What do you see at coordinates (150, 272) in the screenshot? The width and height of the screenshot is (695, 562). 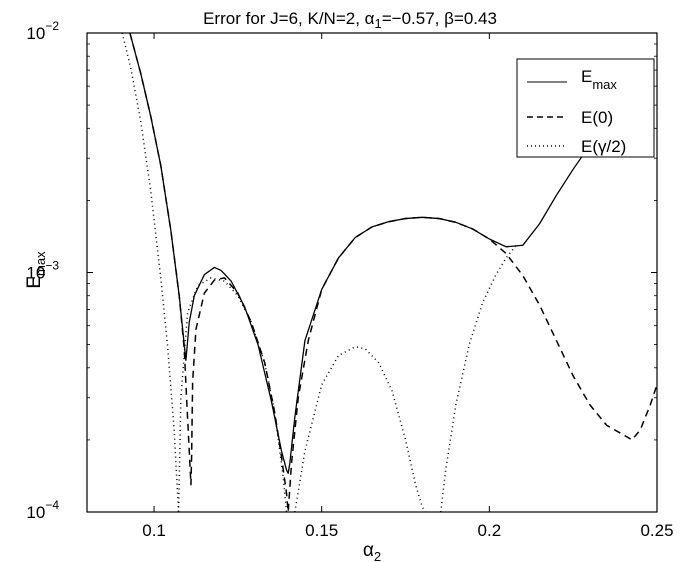 I see `series-egamma-line` at bounding box center [150, 272].